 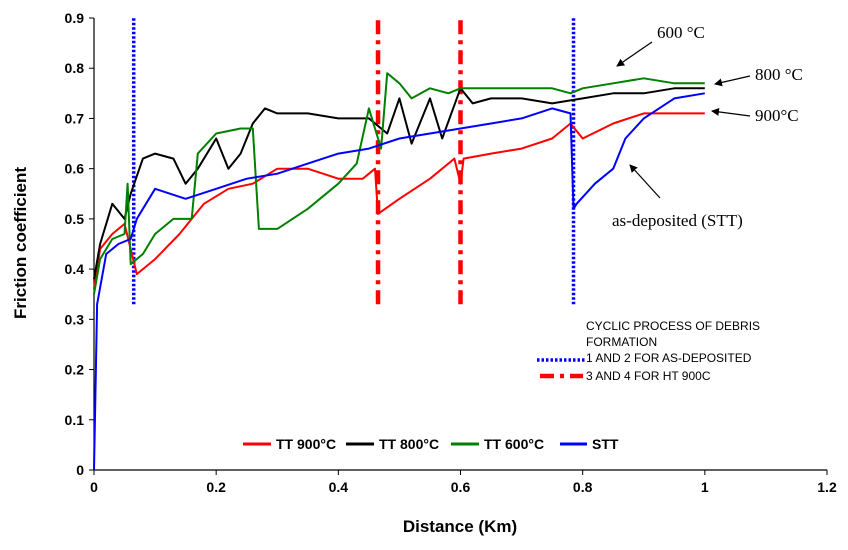 I want to click on note-line-3: 1 AND 2 FOR AS-DEPOSITED, so click(x=669, y=358).